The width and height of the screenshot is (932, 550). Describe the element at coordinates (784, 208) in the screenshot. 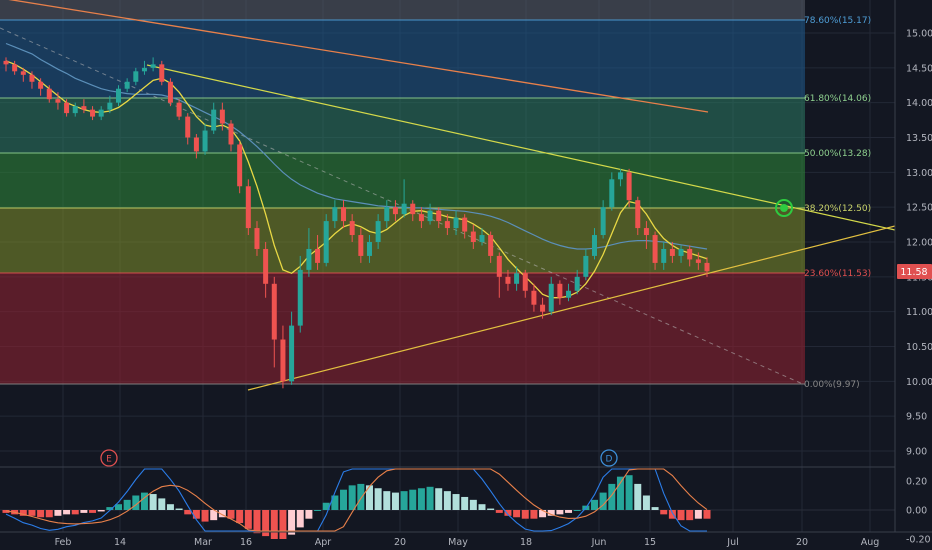

I see `target-marker` at that location.